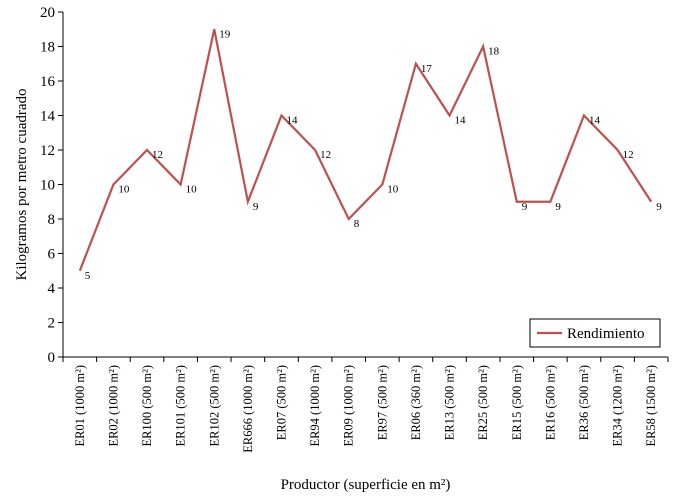 The width and height of the screenshot is (685, 496). Describe the element at coordinates (47, 13) in the screenshot. I see `y-tick-label: 20` at that location.